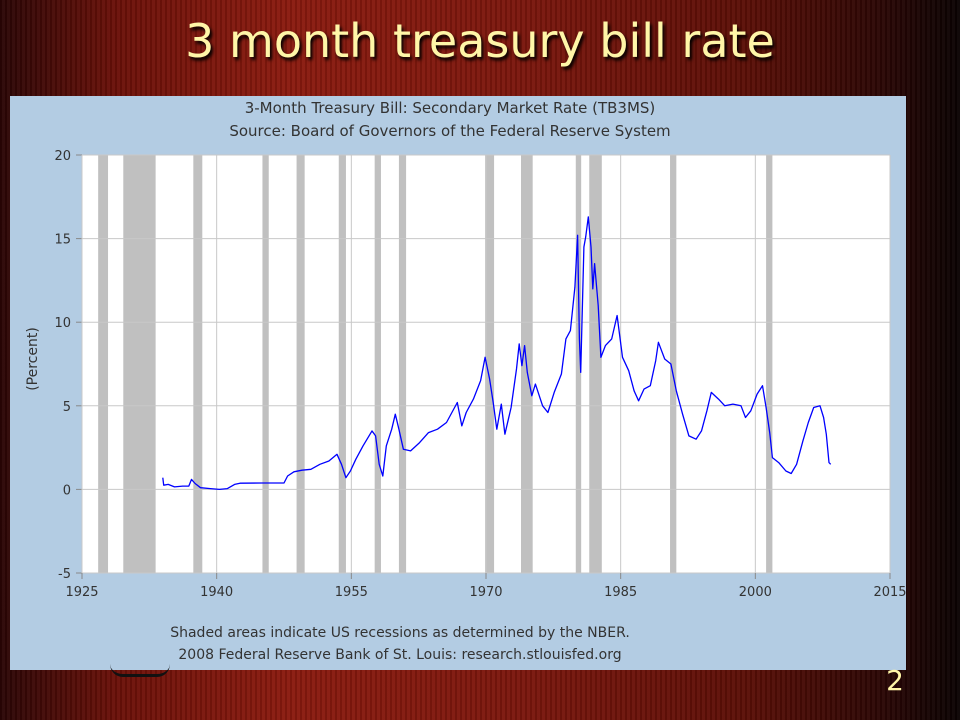 This screenshot has height=720, width=960. I want to click on x-tick-label: 1925, so click(81, 592).